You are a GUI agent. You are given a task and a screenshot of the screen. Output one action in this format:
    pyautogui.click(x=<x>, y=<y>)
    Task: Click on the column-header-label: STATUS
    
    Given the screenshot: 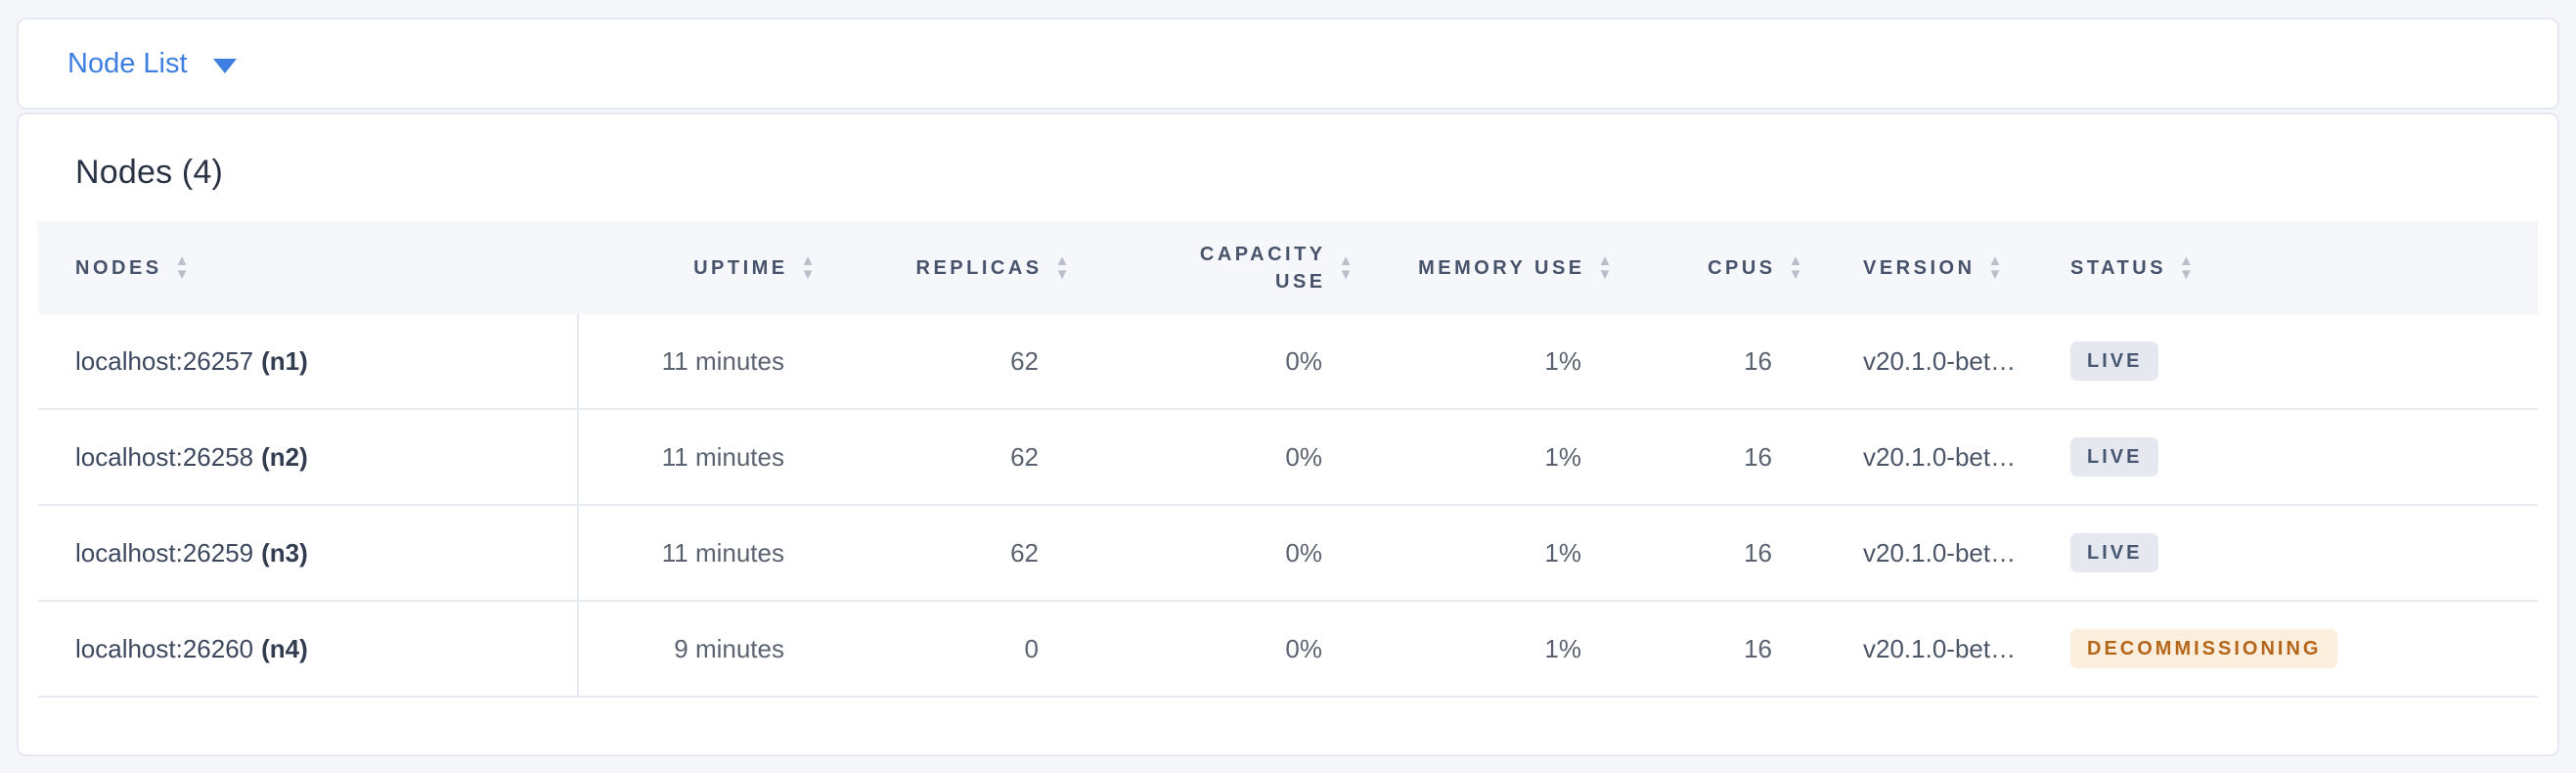 What is the action you would take?
    pyautogui.click(x=2118, y=267)
    